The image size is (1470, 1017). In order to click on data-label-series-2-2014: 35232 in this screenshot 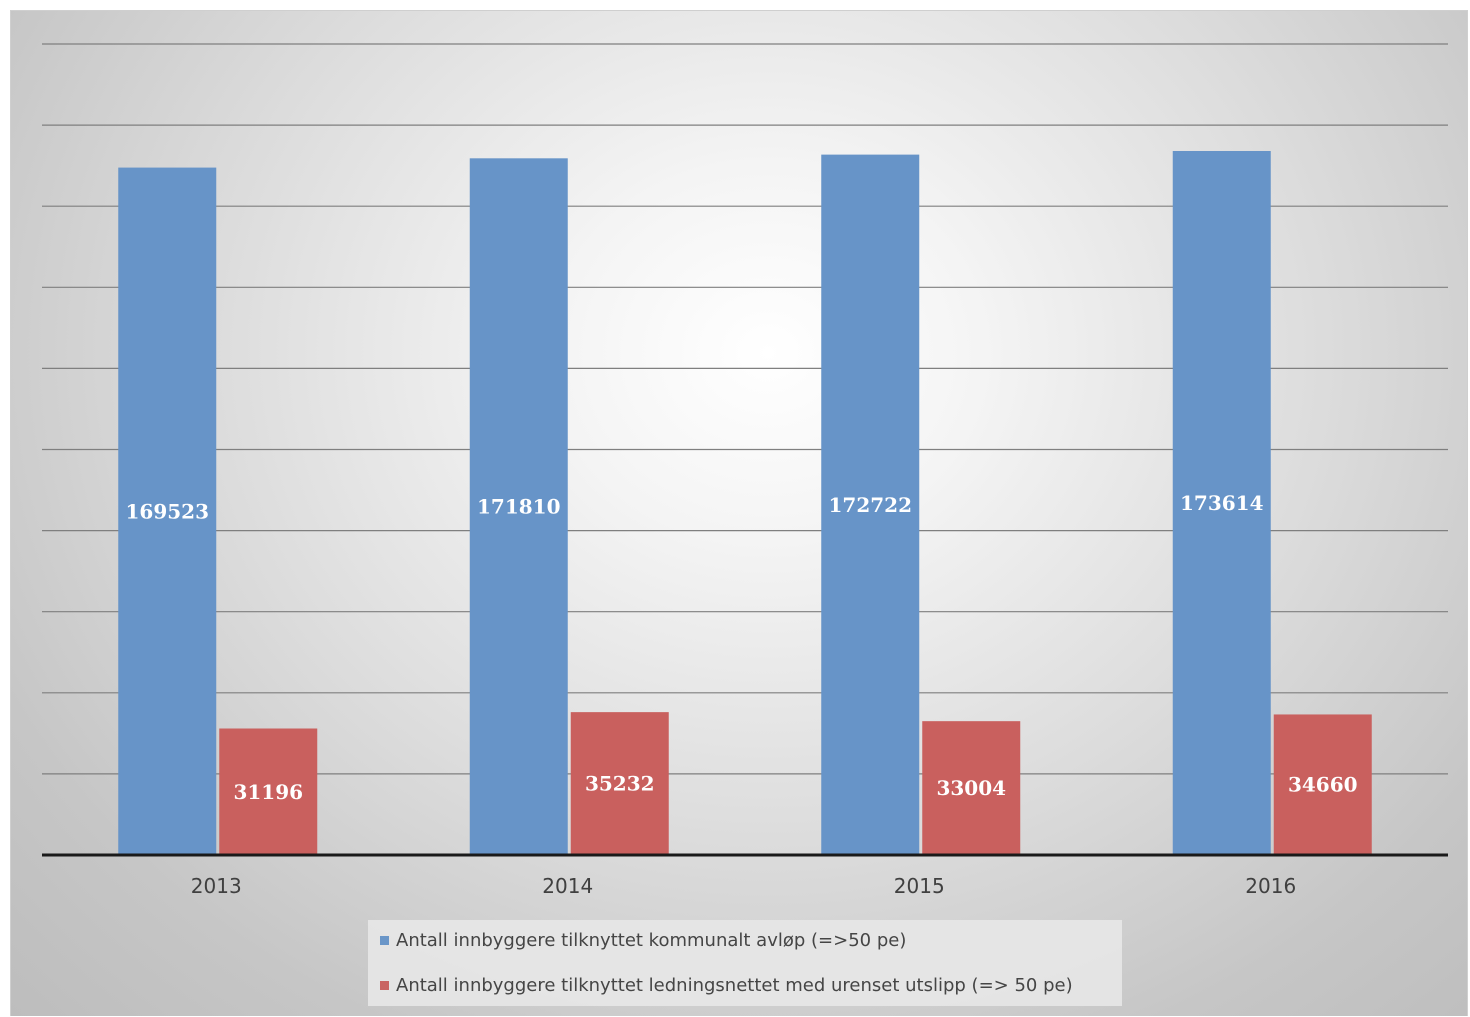, I will do `click(620, 784)`.